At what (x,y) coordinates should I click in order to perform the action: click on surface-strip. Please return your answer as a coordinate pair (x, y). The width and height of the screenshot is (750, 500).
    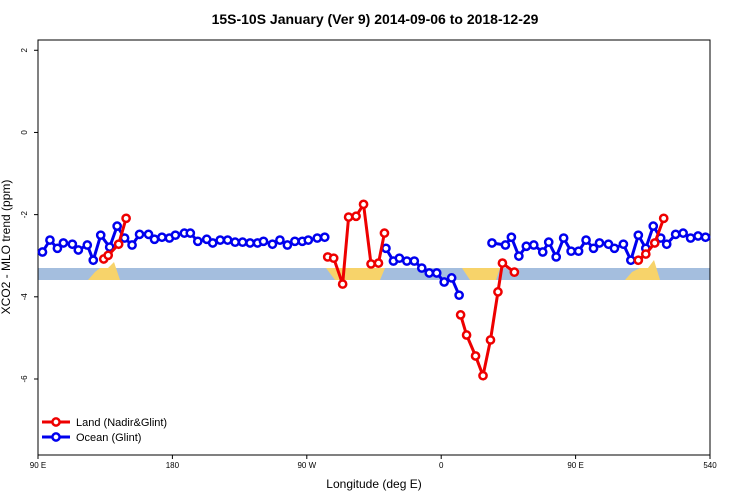
    Looking at the image, I should click on (374, 270).